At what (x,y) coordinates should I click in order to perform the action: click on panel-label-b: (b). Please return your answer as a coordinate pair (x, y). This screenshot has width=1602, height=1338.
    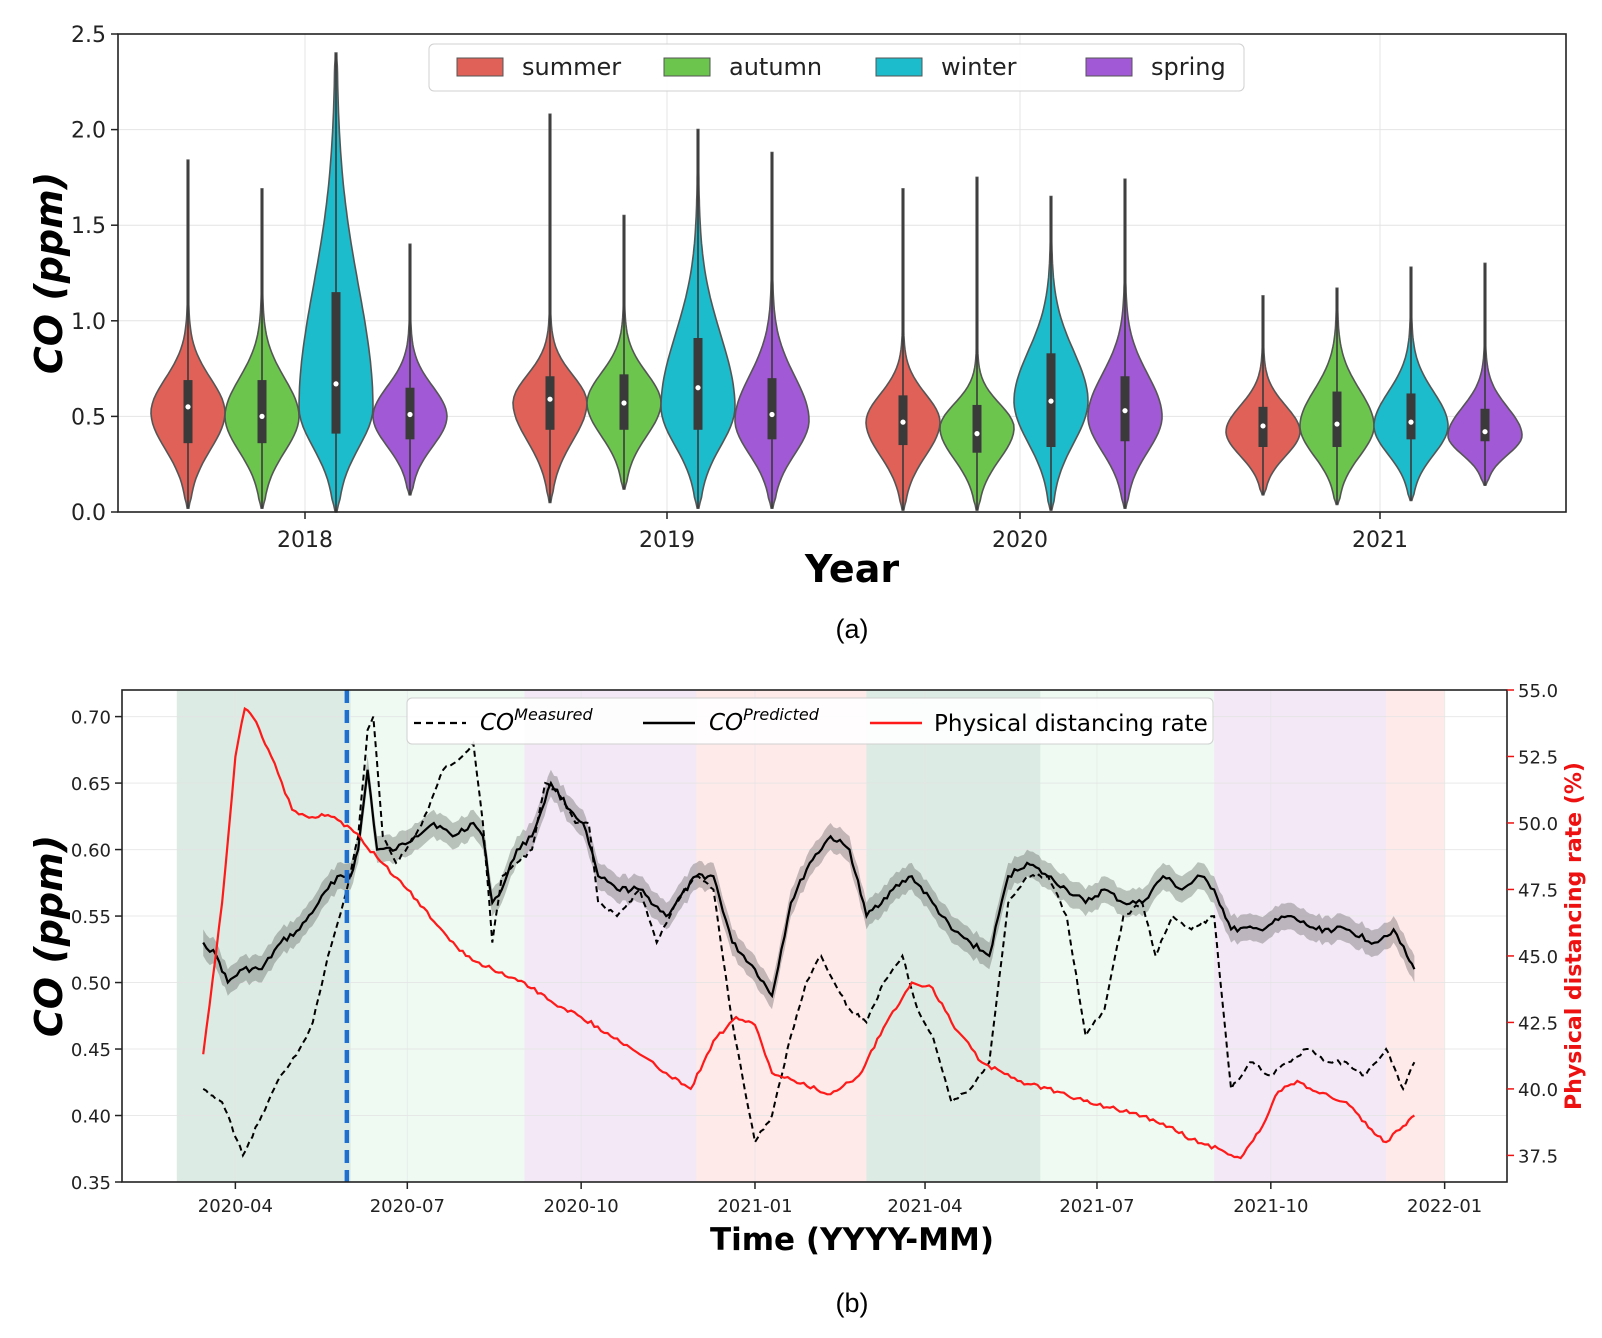
    Looking at the image, I should click on (852, 1303).